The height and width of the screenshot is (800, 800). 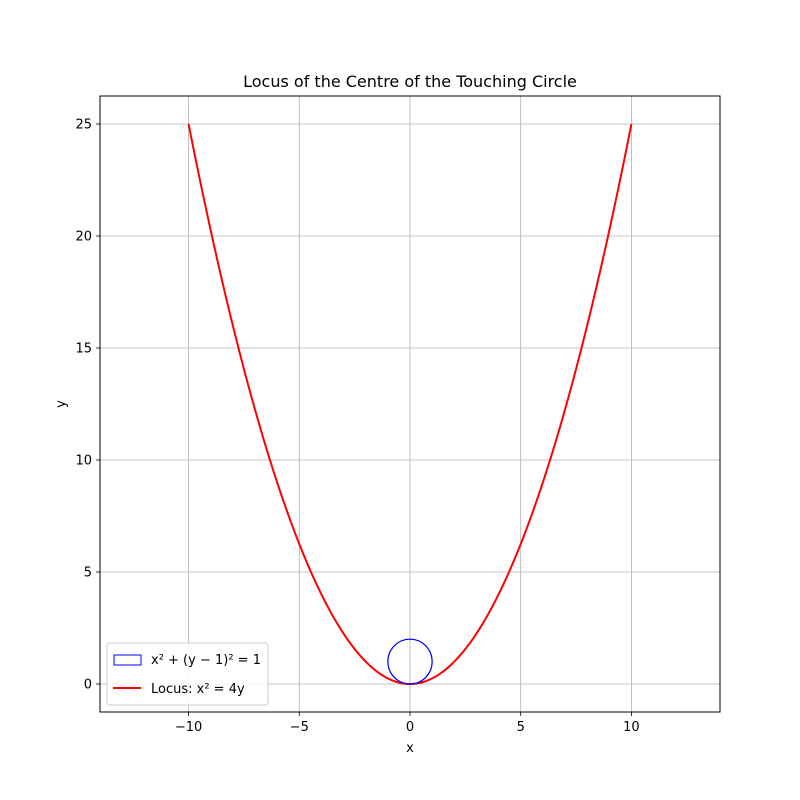 I want to click on x-tick-label: −5, so click(x=299, y=727).